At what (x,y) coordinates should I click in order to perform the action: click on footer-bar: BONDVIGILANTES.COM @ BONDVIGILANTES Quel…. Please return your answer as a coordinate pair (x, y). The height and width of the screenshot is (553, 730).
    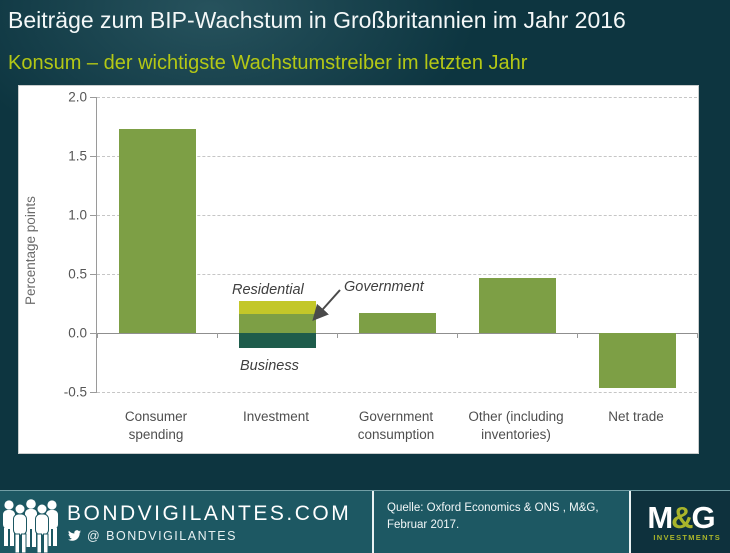
    Looking at the image, I should click on (365, 521).